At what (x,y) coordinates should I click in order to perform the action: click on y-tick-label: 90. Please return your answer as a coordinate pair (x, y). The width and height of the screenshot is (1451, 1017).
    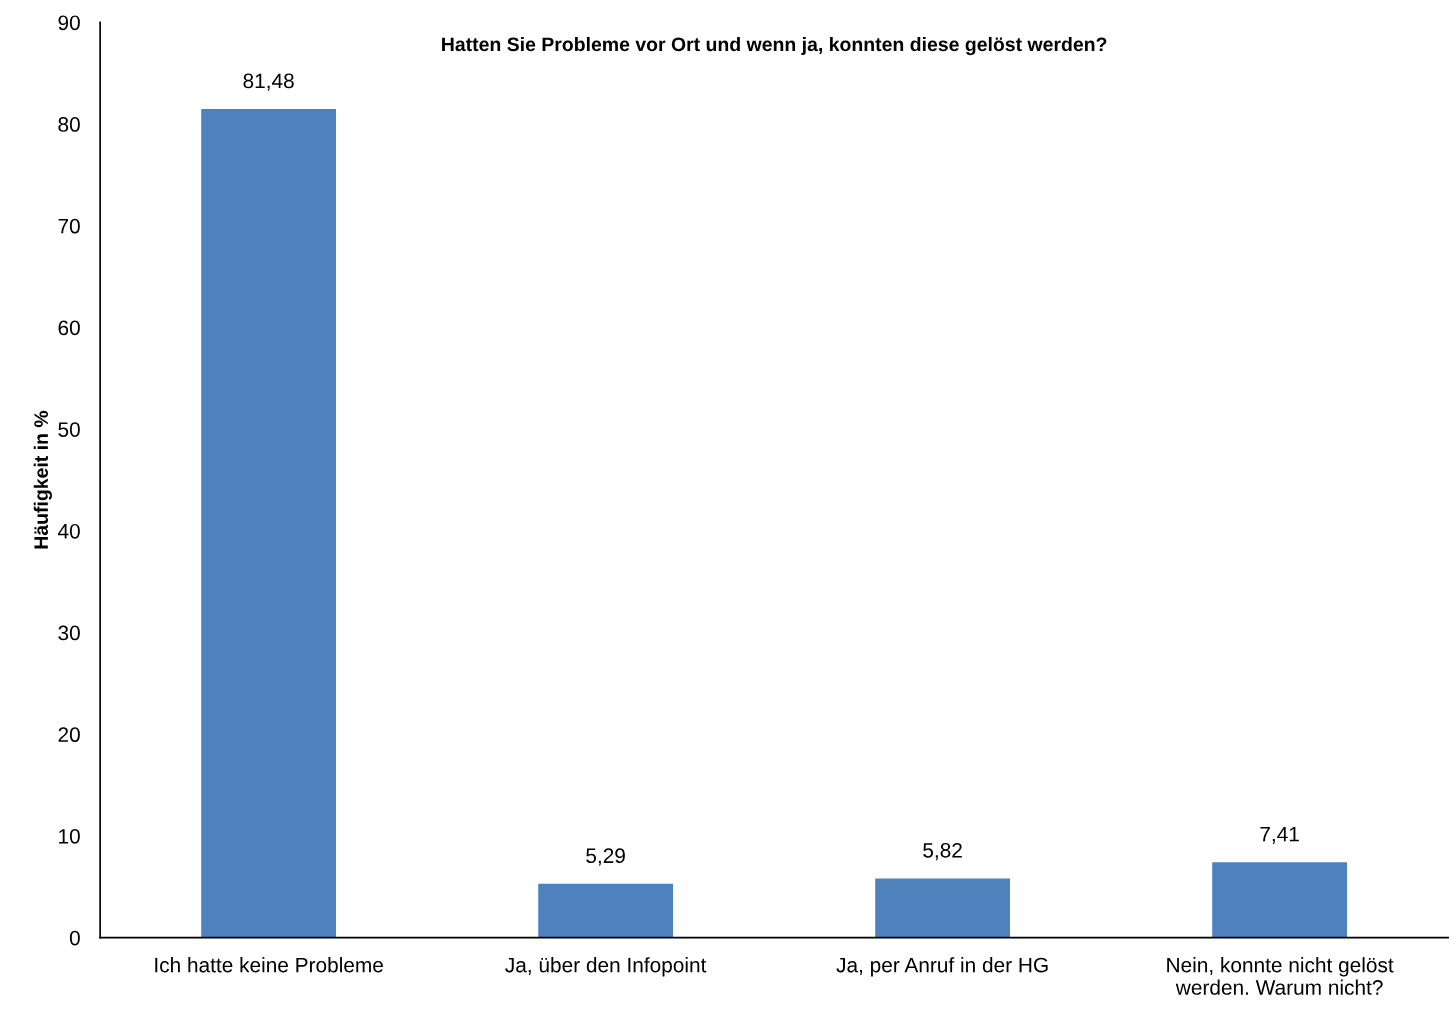
    Looking at the image, I should click on (69, 23).